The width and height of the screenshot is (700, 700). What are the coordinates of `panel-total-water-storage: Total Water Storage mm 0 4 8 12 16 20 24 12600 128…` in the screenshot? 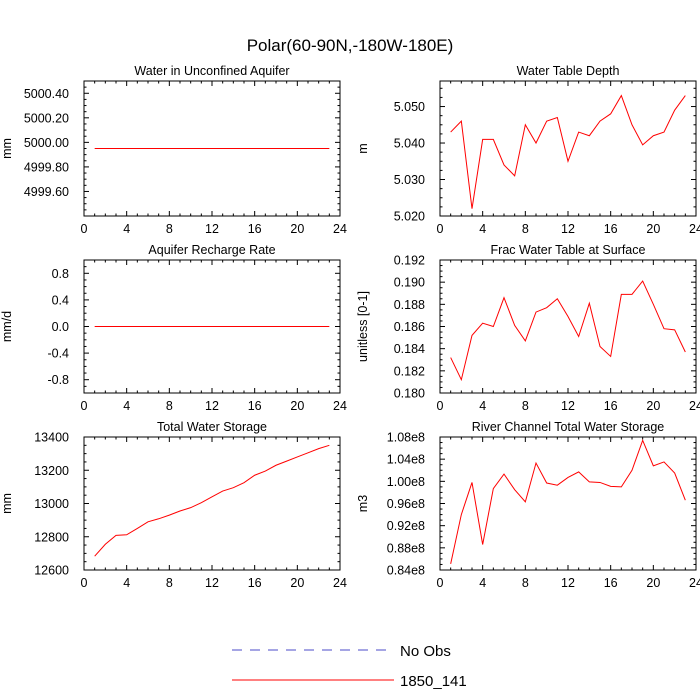 It's located at (173, 505).